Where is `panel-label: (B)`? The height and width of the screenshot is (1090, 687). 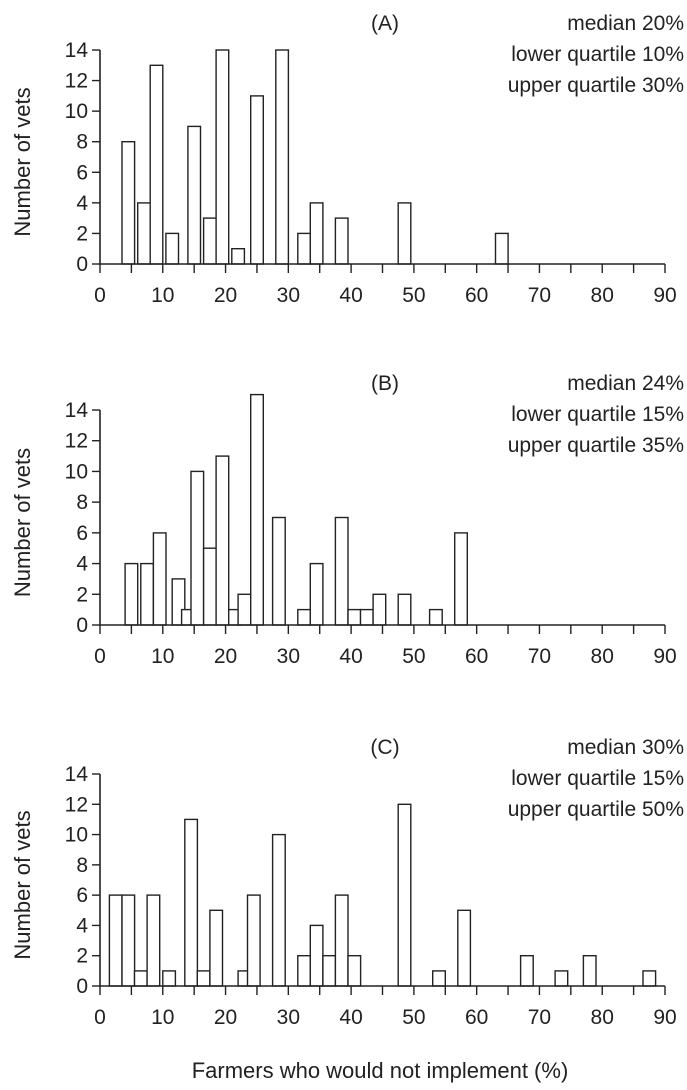 panel-label: (B) is located at coordinates (385, 383).